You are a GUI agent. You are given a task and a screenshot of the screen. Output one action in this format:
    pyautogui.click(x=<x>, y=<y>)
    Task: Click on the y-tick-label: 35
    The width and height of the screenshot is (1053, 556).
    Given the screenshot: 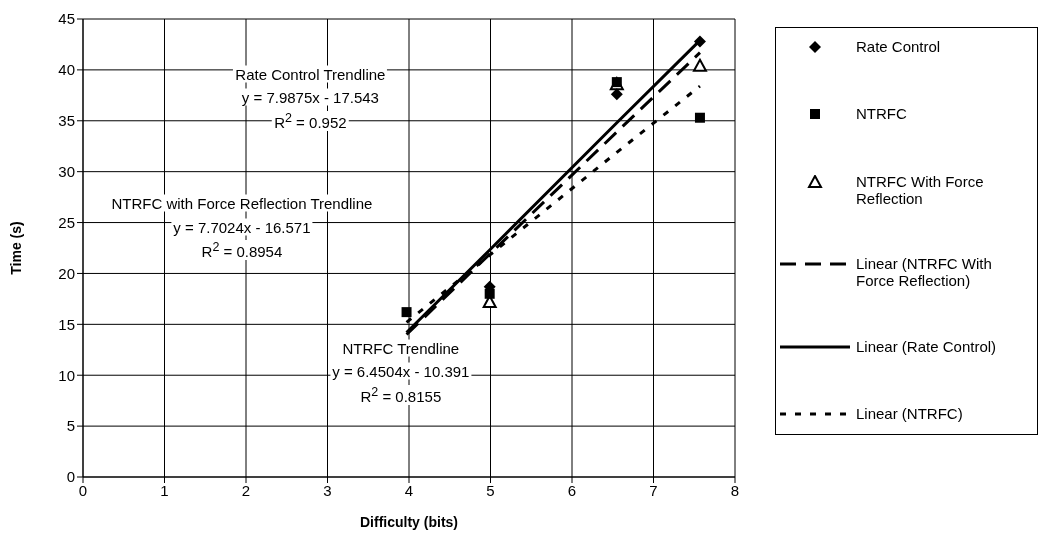 What is the action you would take?
    pyautogui.click(x=66, y=121)
    